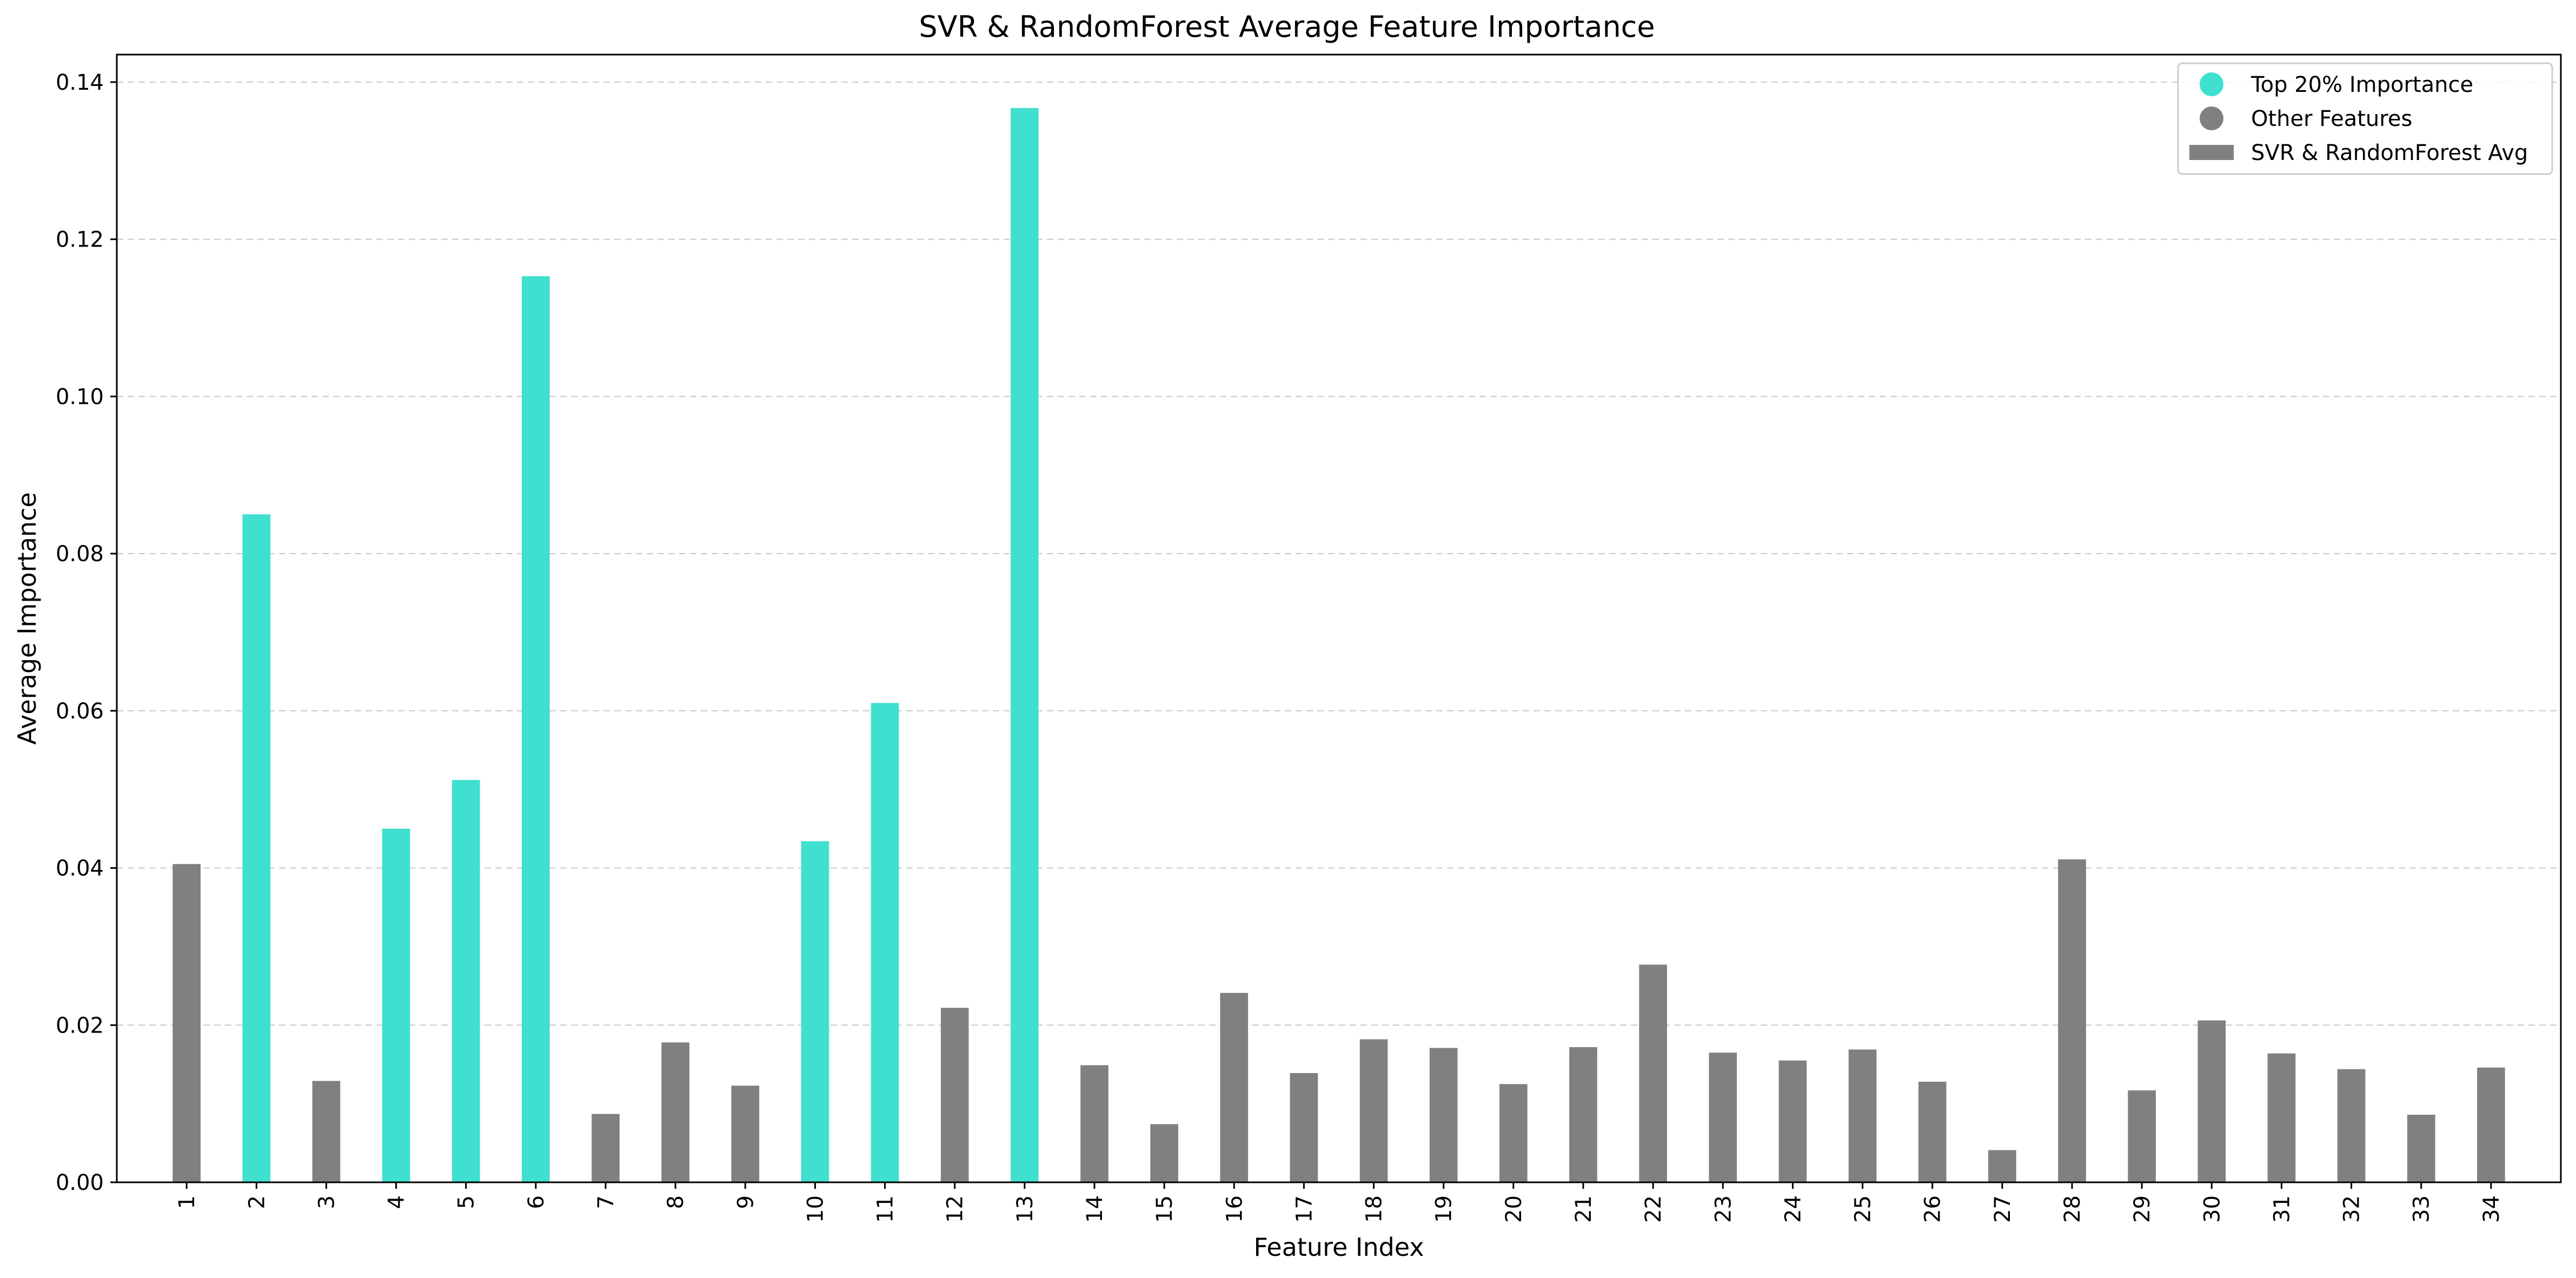 The image size is (2576, 1278). Describe the element at coordinates (2142, 1209) in the screenshot. I see `x-tick-label: 29` at that location.